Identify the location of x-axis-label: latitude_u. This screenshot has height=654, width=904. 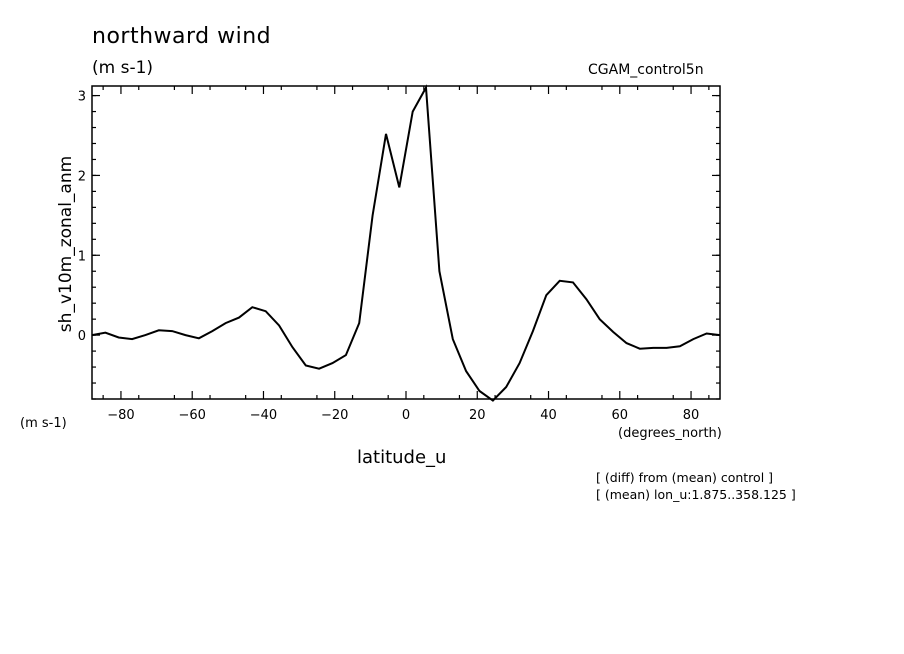
(402, 457).